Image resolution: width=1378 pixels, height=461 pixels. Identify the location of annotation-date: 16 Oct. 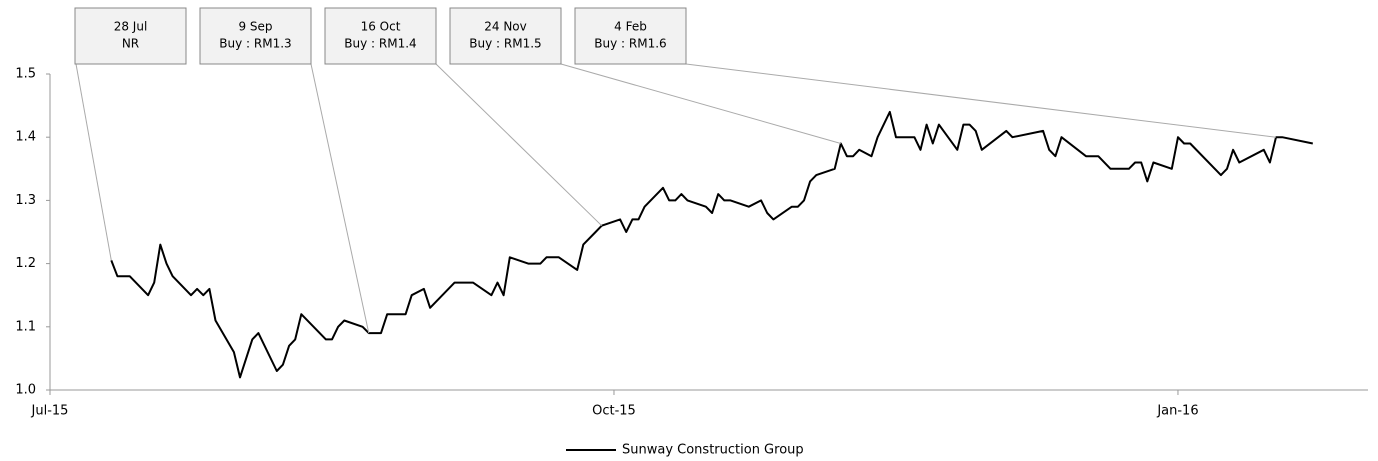
(381, 27).